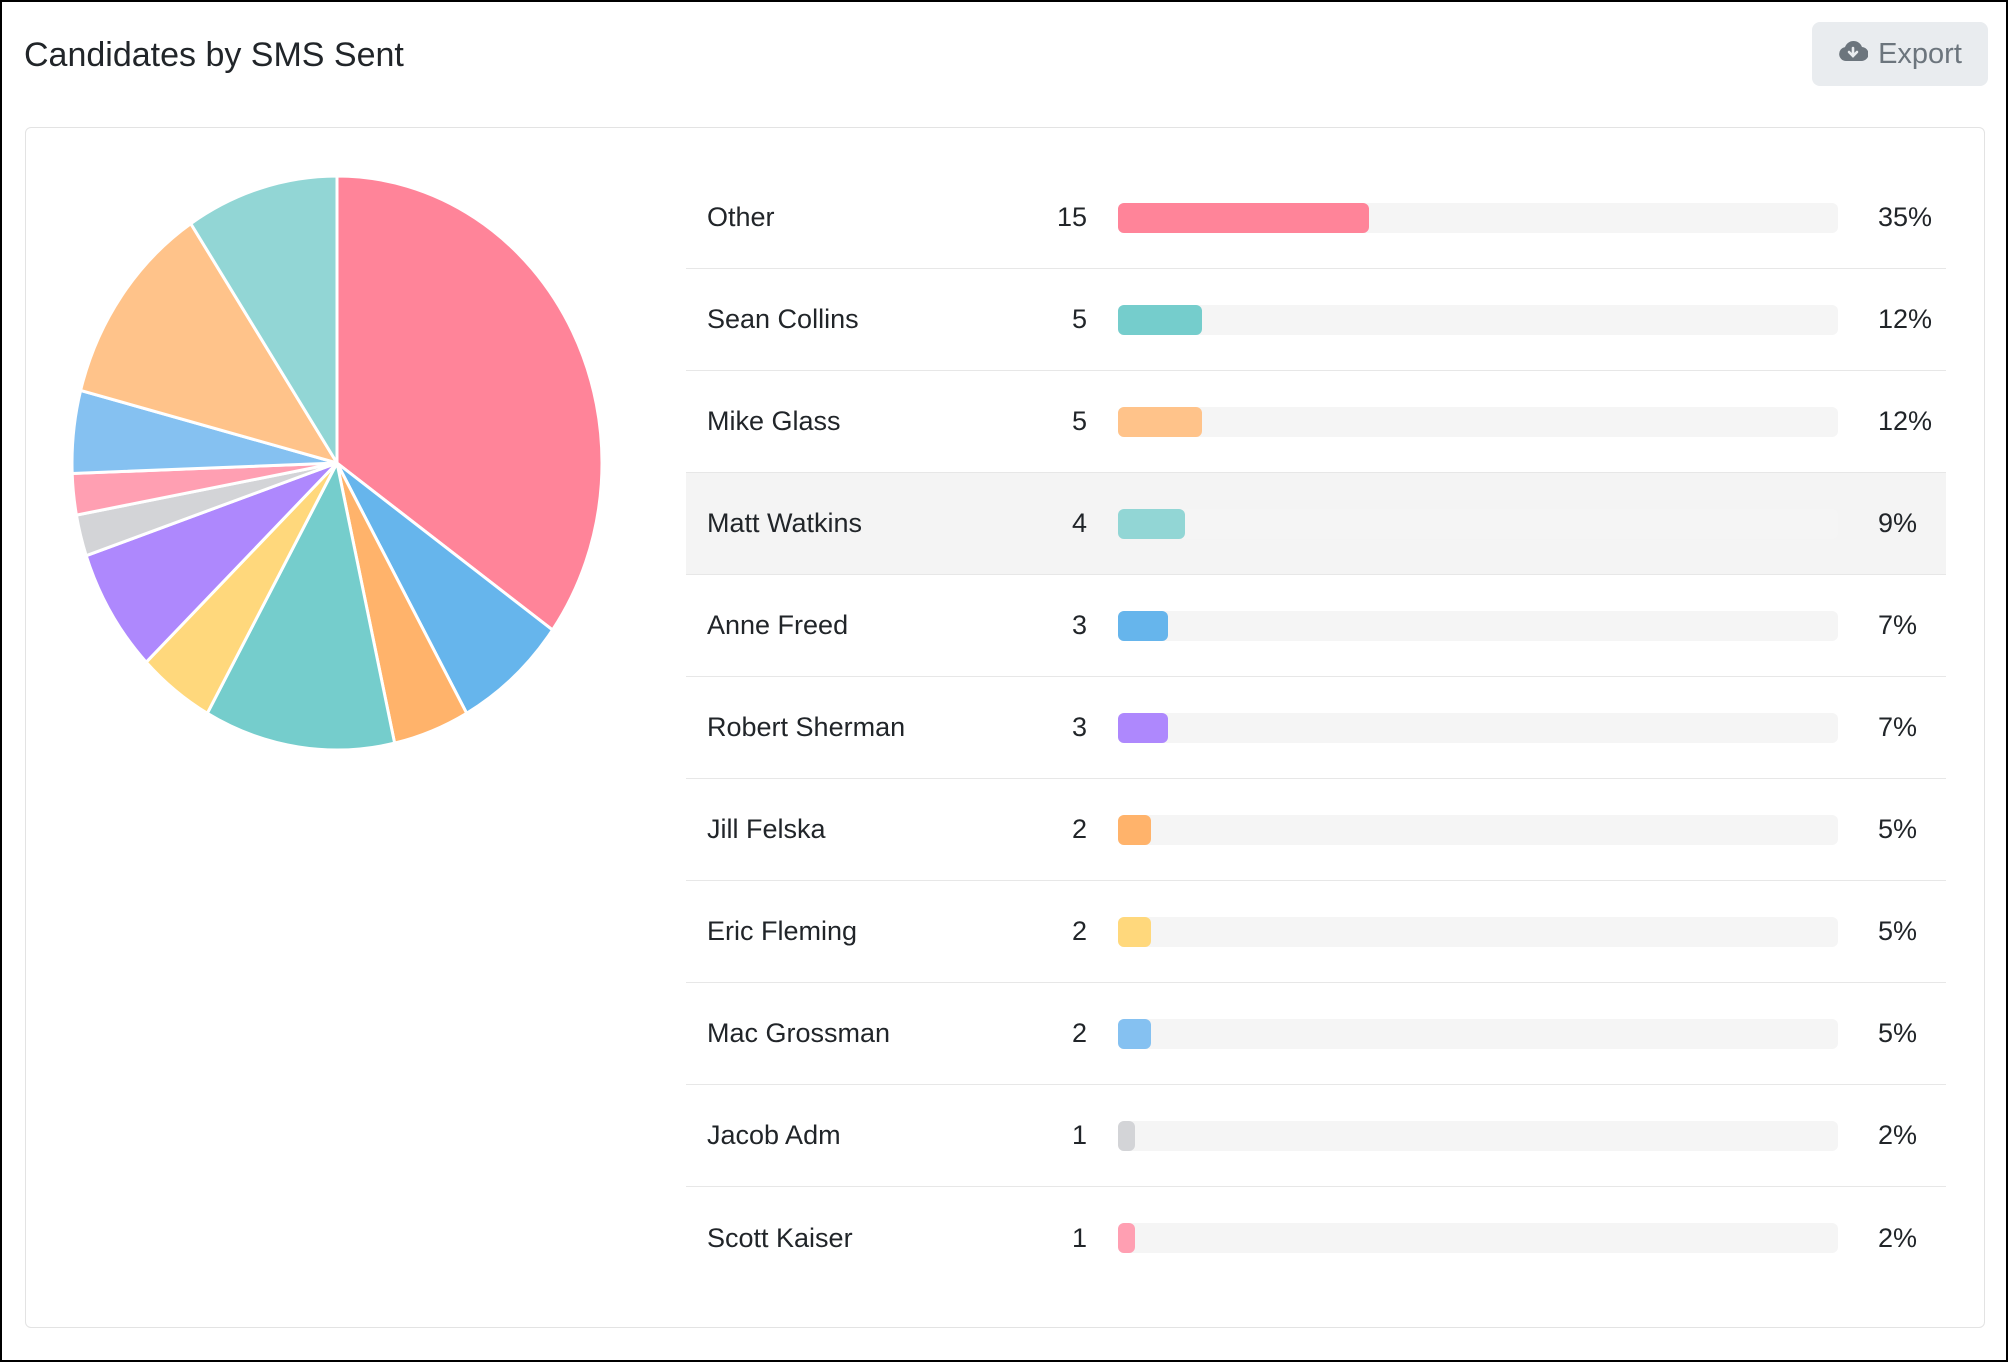 This screenshot has width=2008, height=1362. I want to click on candidate-name: Eric Fleming, so click(782, 931).